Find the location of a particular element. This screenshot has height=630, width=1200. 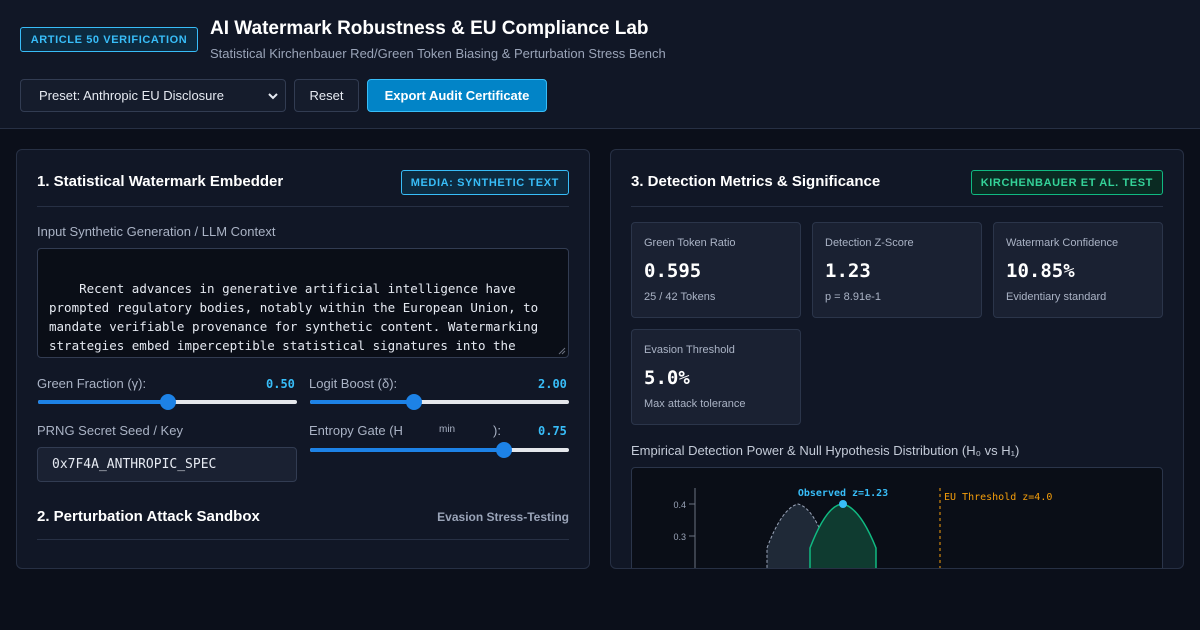

kirchenbauer-badge: KIRCHENBAUER ET AL. TEST is located at coordinates (1066, 182).